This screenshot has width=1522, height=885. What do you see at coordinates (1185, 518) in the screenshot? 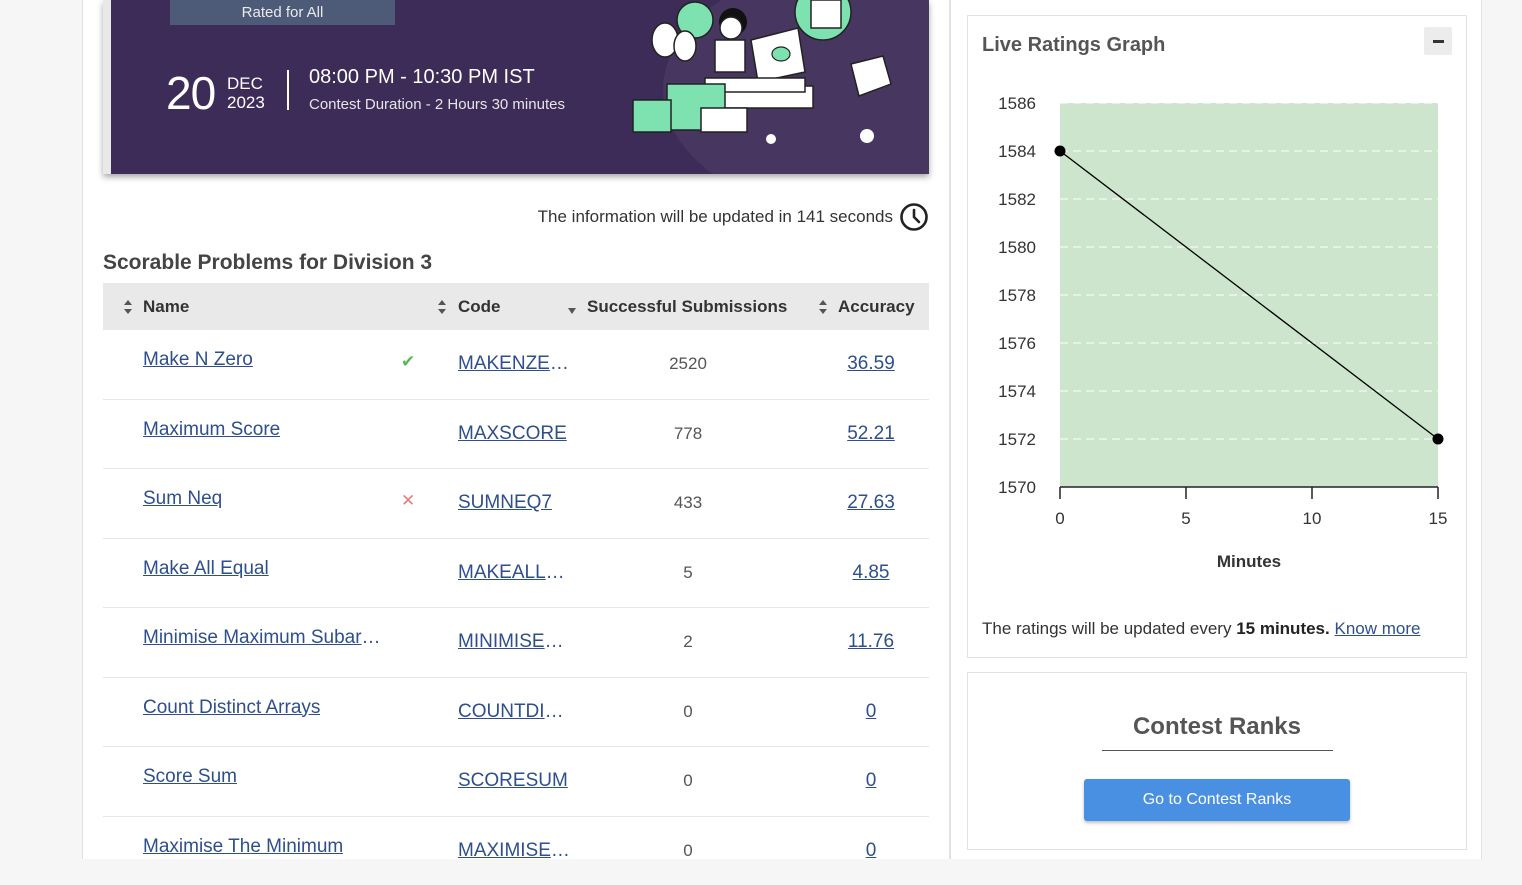
I see `x-tick-label: 5` at bounding box center [1185, 518].